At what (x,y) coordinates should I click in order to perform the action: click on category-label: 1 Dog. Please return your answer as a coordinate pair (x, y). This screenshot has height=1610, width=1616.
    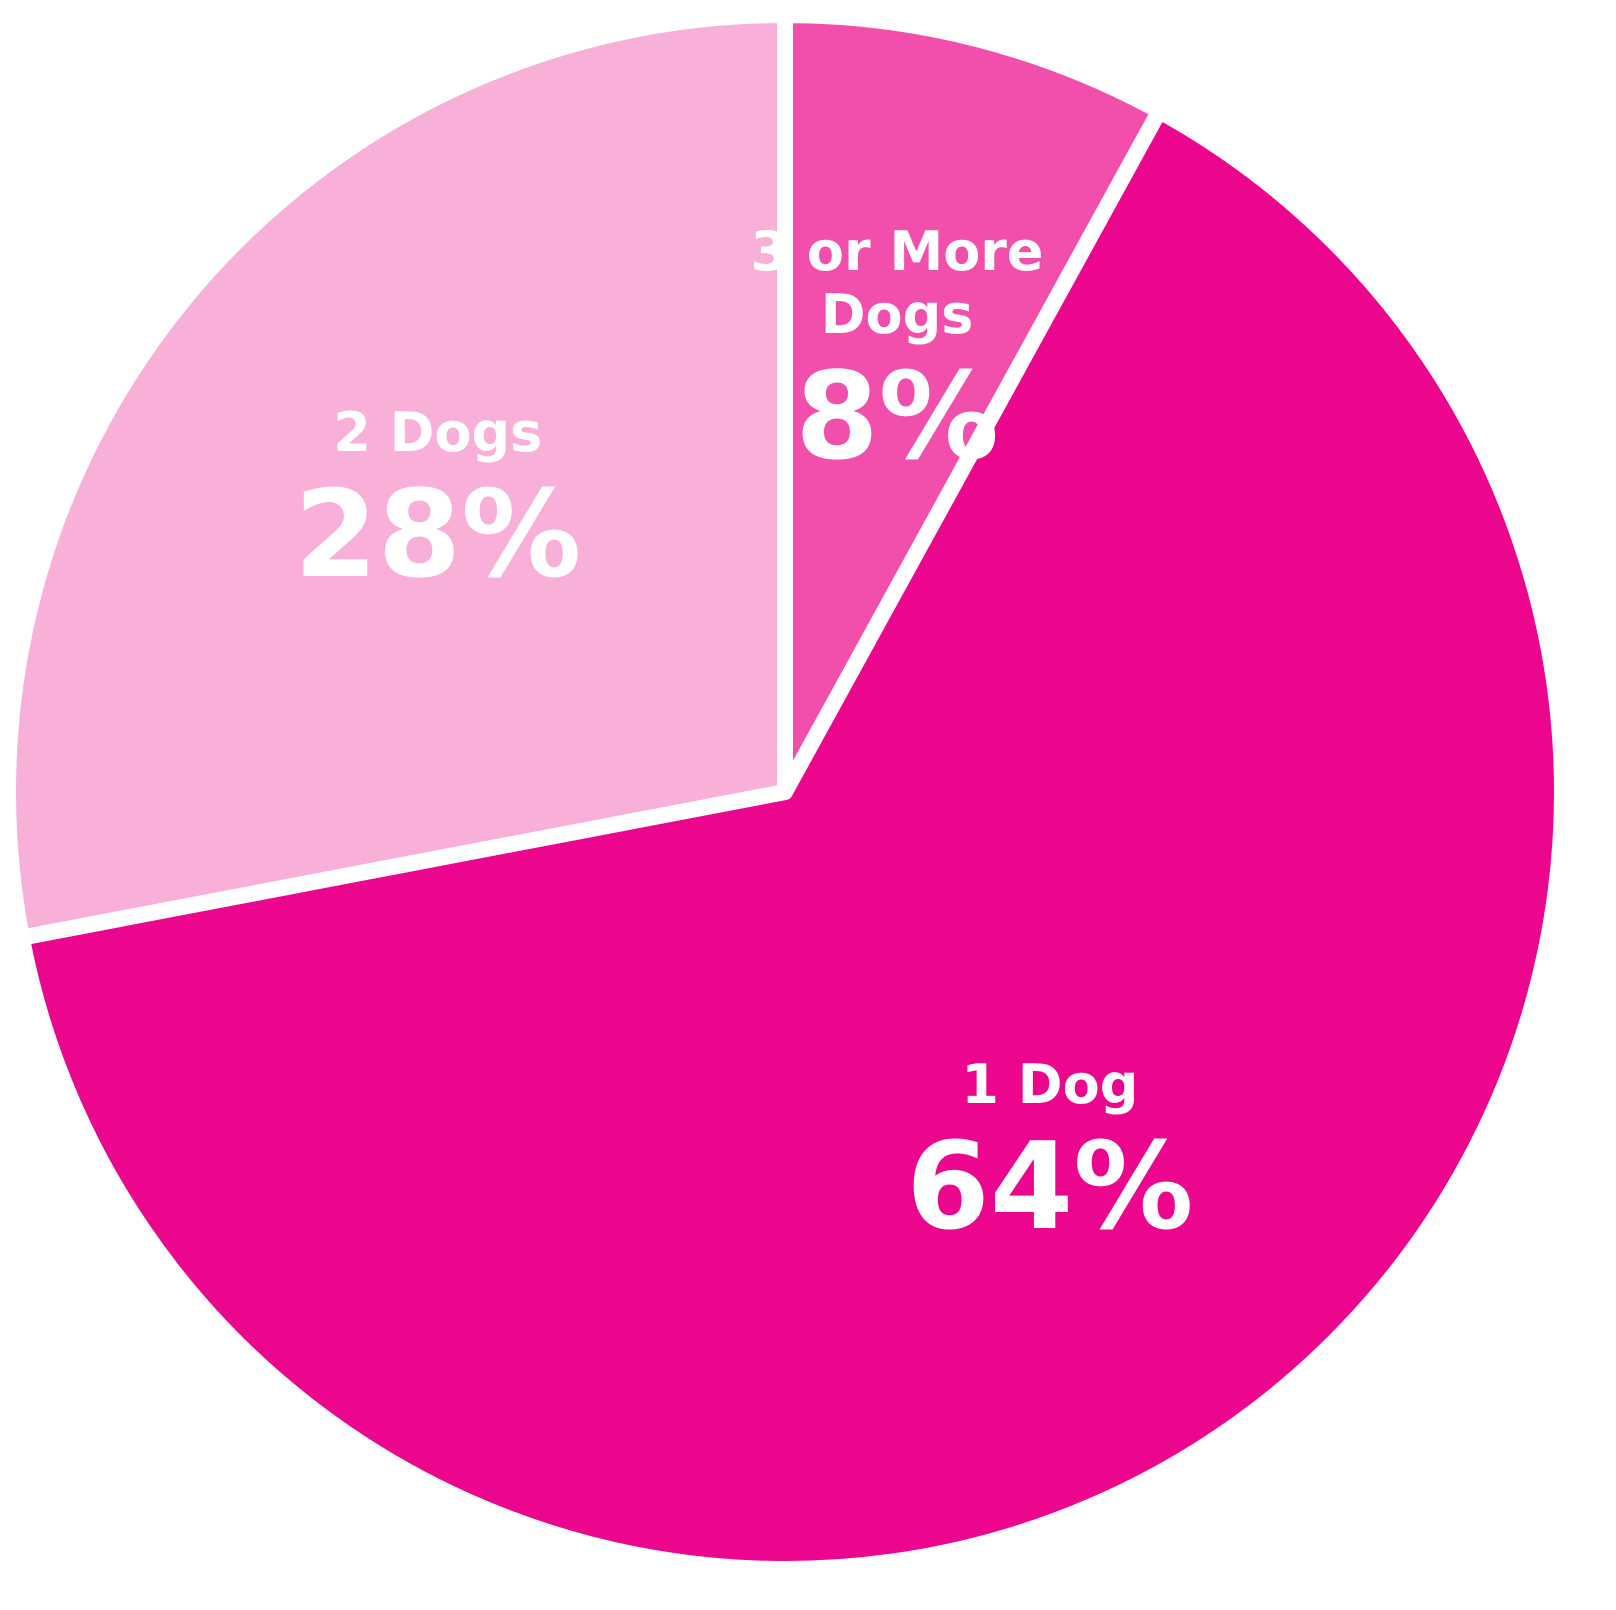
    Looking at the image, I should click on (1050, 1084).